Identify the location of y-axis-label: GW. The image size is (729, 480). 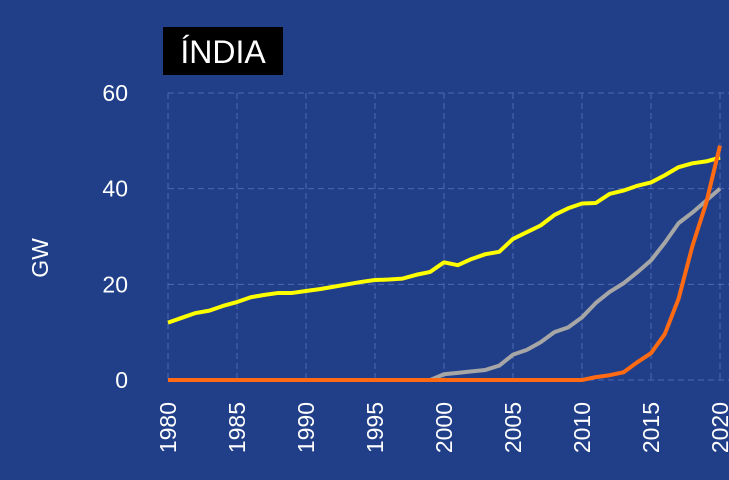
(40, 258).